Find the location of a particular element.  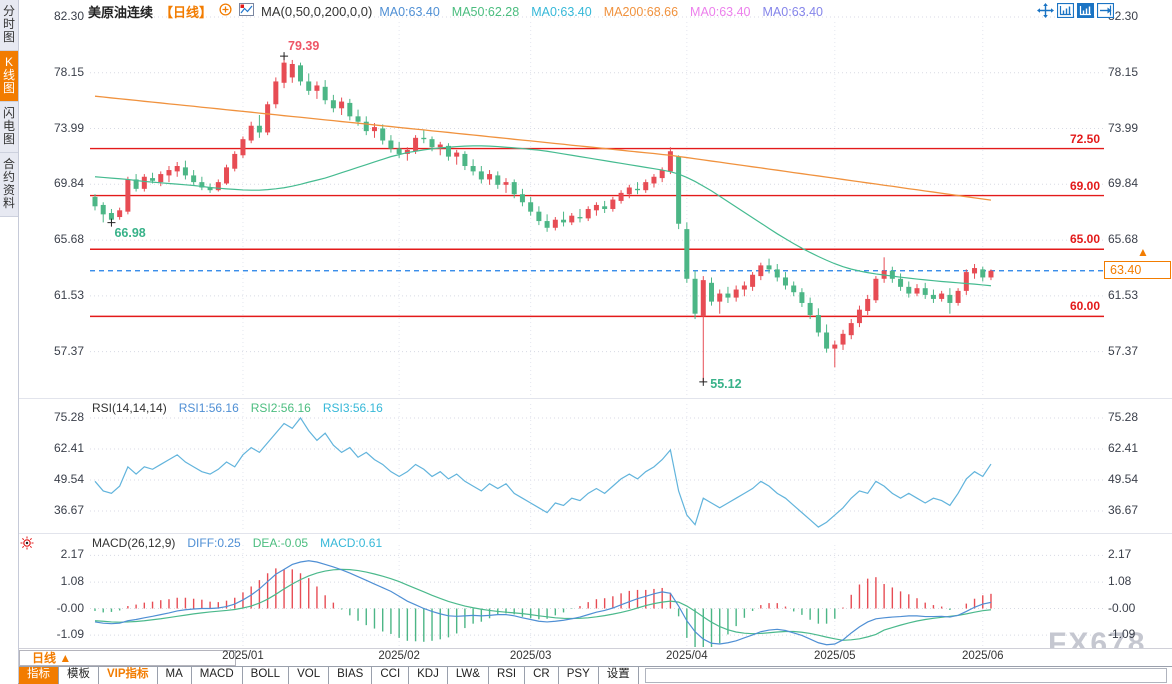

indicator-tab-CR: CR is located at coordinates (542, 675).